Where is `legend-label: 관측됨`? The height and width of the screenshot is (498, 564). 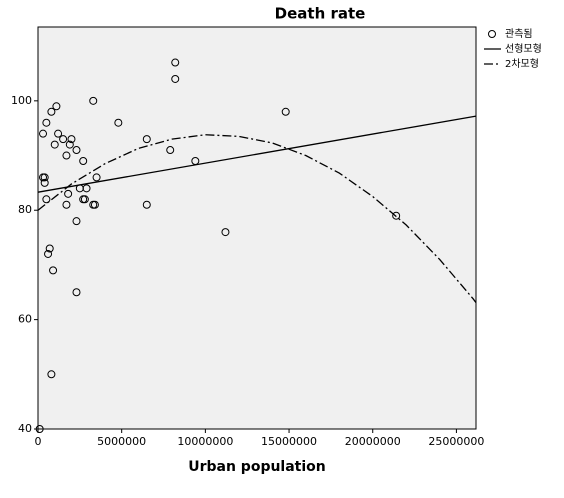 legend-label: 관측됨 is located at coordinates (519, 34).